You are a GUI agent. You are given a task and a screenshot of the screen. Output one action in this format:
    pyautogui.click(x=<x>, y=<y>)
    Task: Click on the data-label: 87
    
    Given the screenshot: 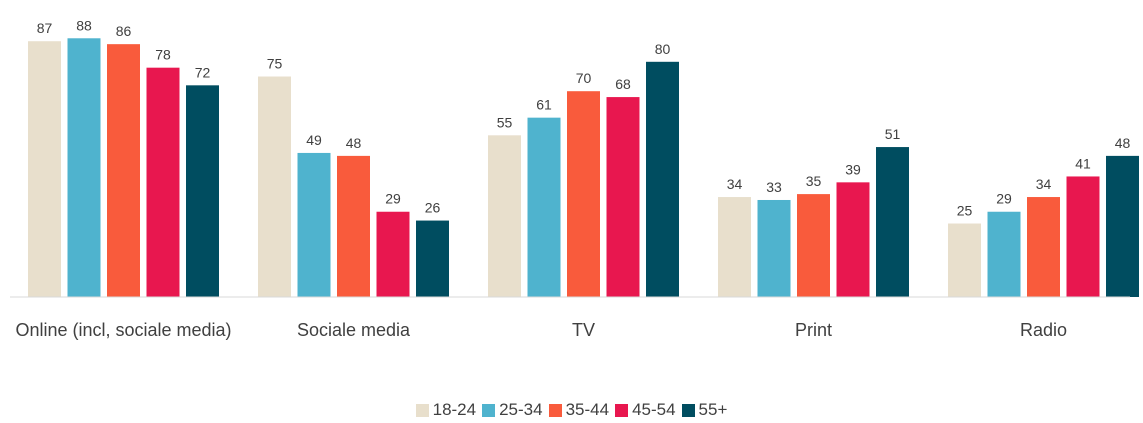 What is the action you would take?
    pyautogui.click(x=45, y=28)
    